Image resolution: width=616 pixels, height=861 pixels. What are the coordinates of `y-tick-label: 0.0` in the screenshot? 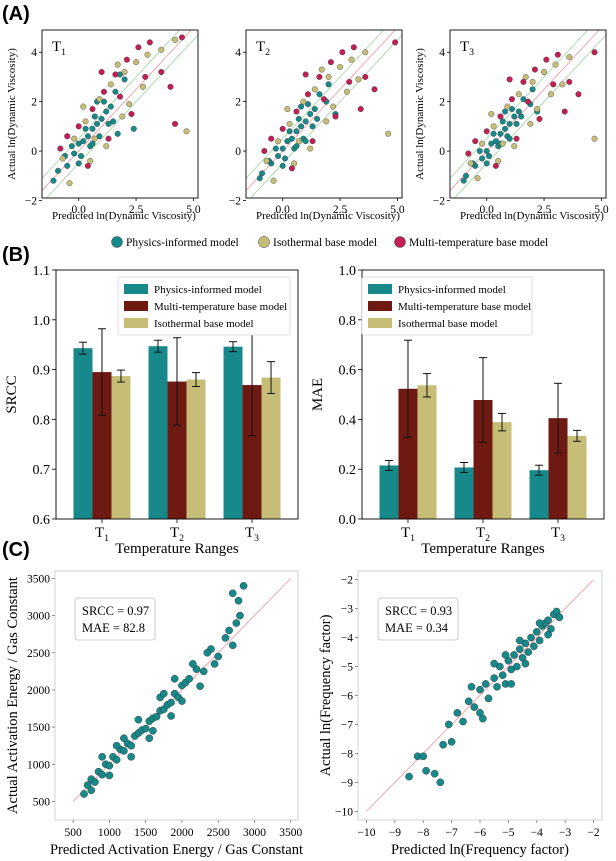 It's located at (348, 520).